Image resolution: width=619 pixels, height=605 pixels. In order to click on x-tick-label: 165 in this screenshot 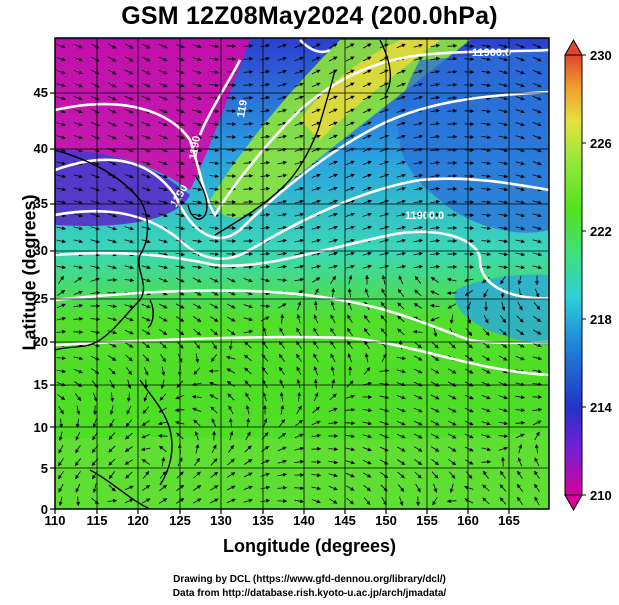, I will do `click(509, 520)`.